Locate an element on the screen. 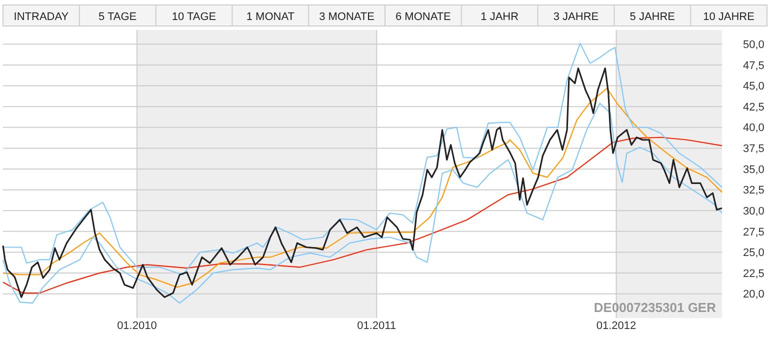  x-tick-label: 01.2011 is located at coordinates (376, 326).